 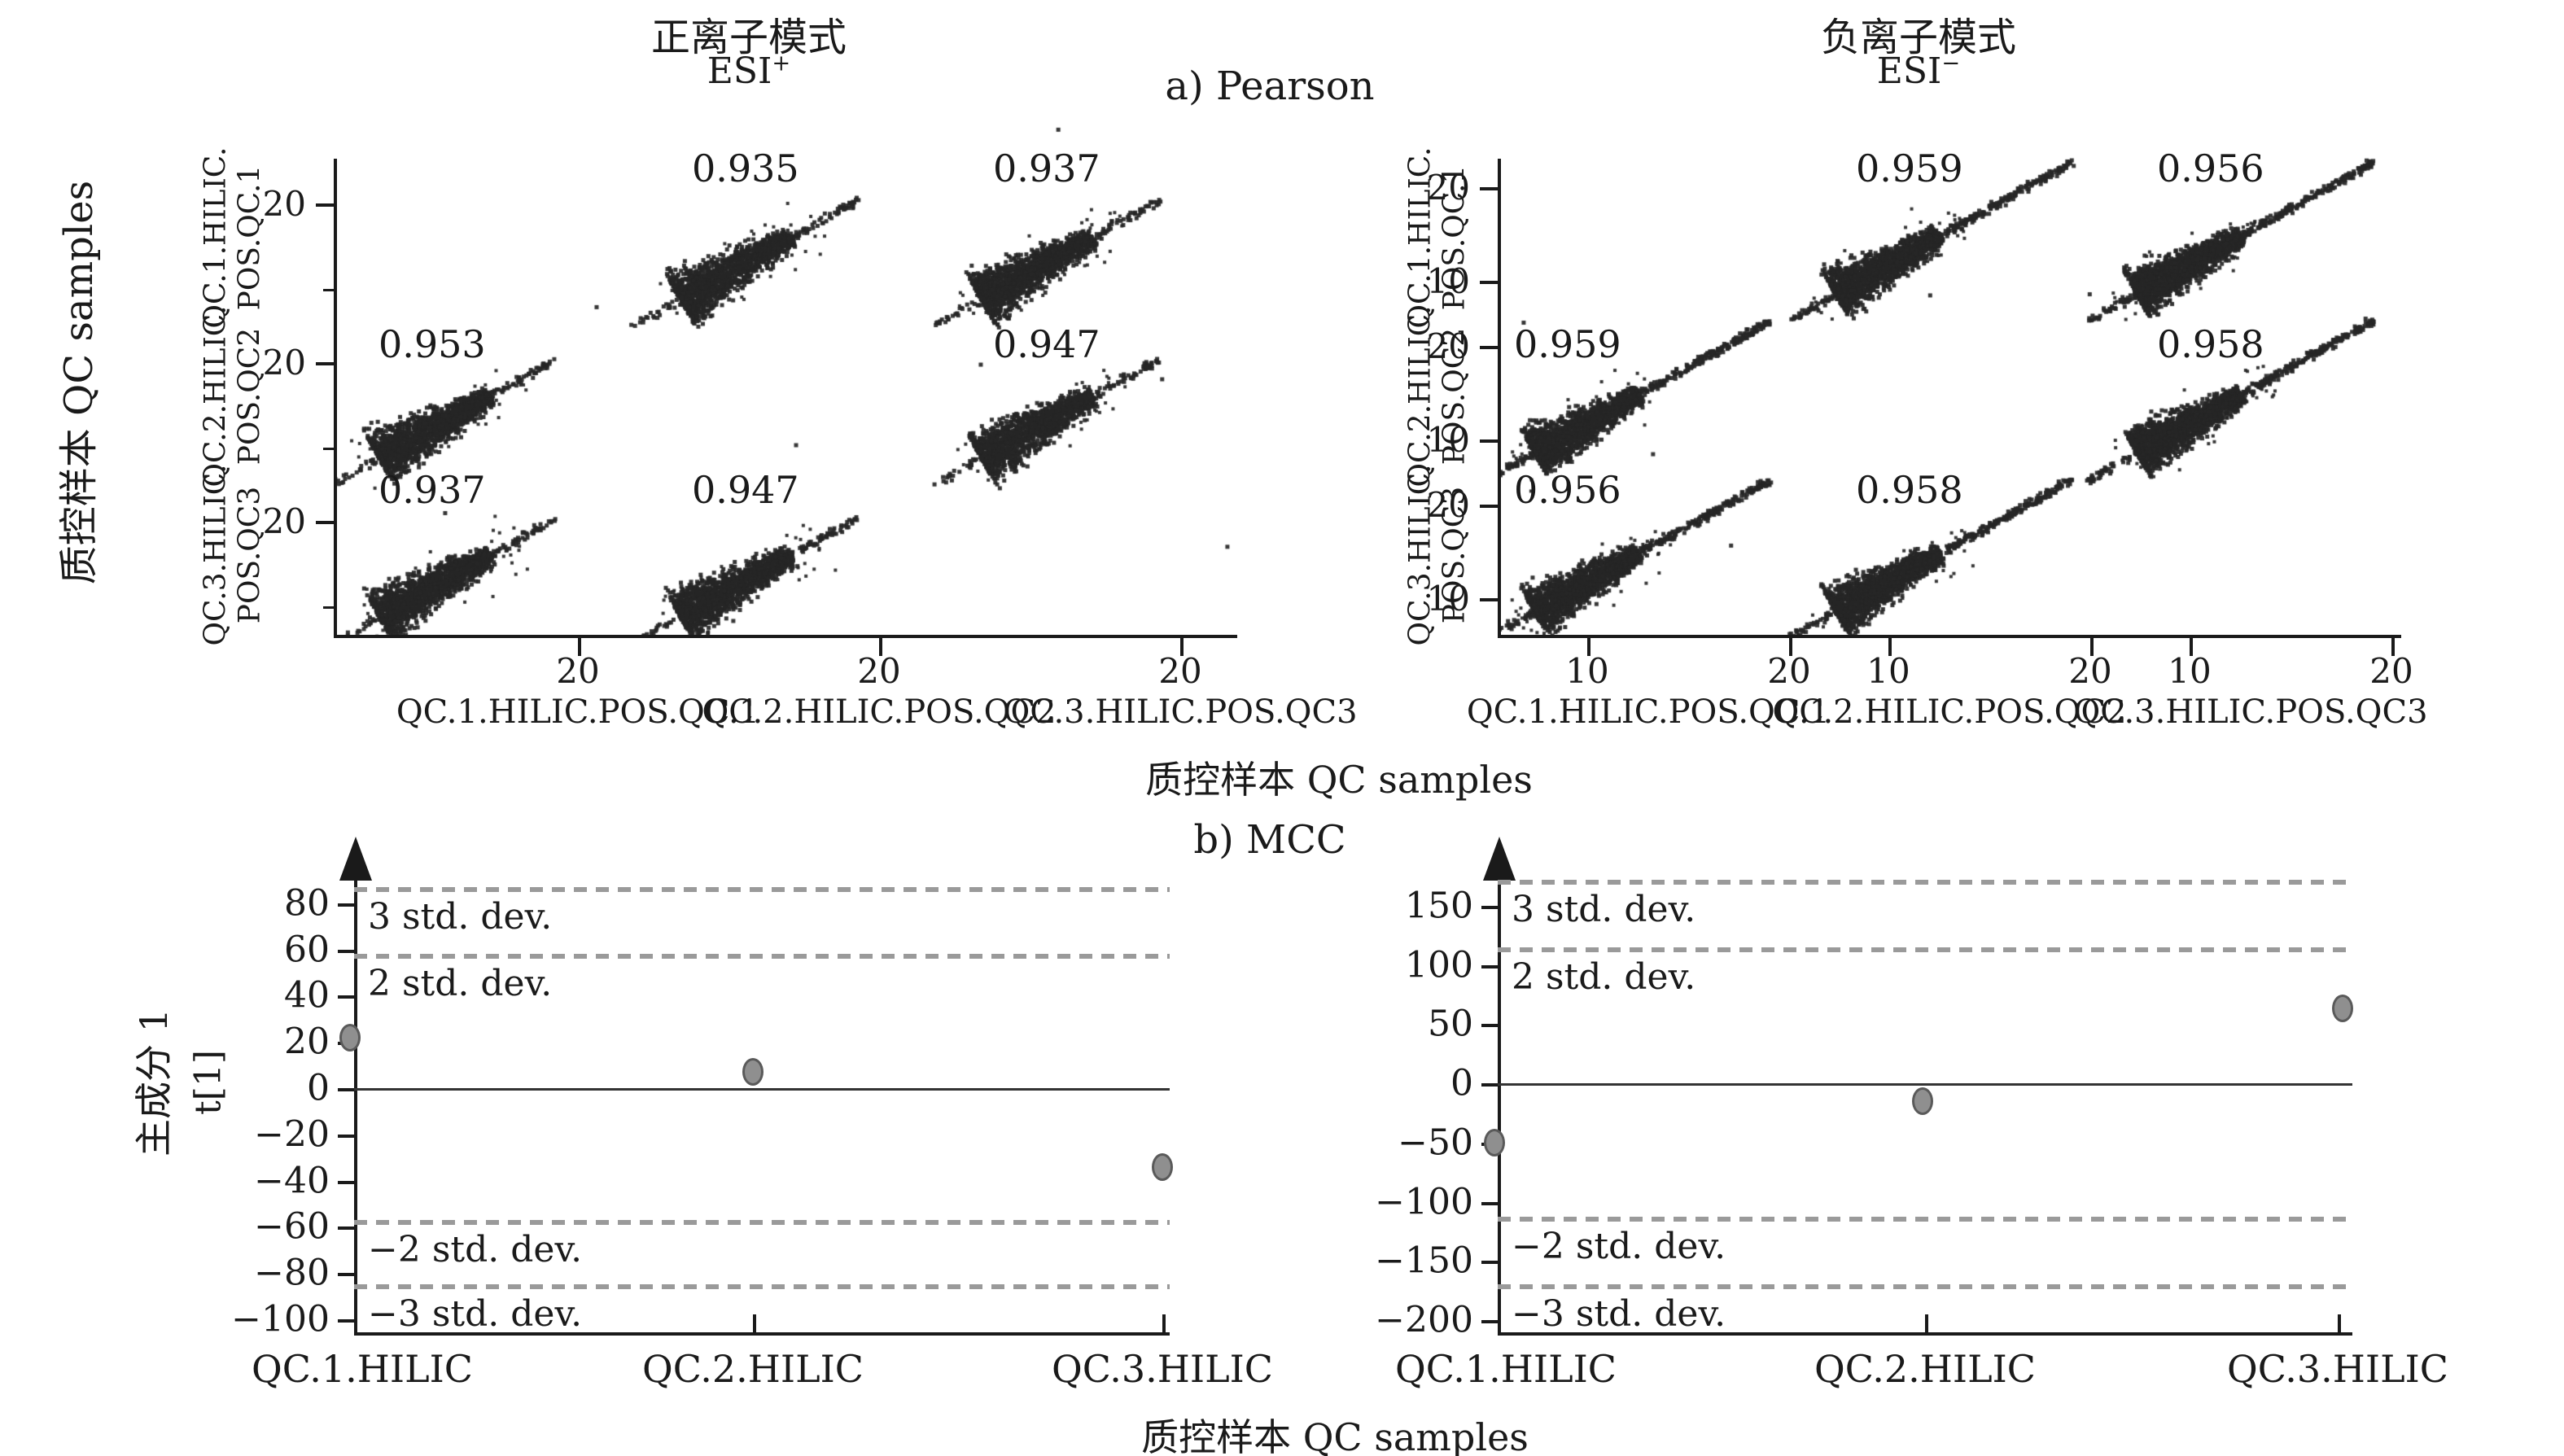 I want to click on mcc-ylabel-sub: t[1], so click(x=208, y=1082).